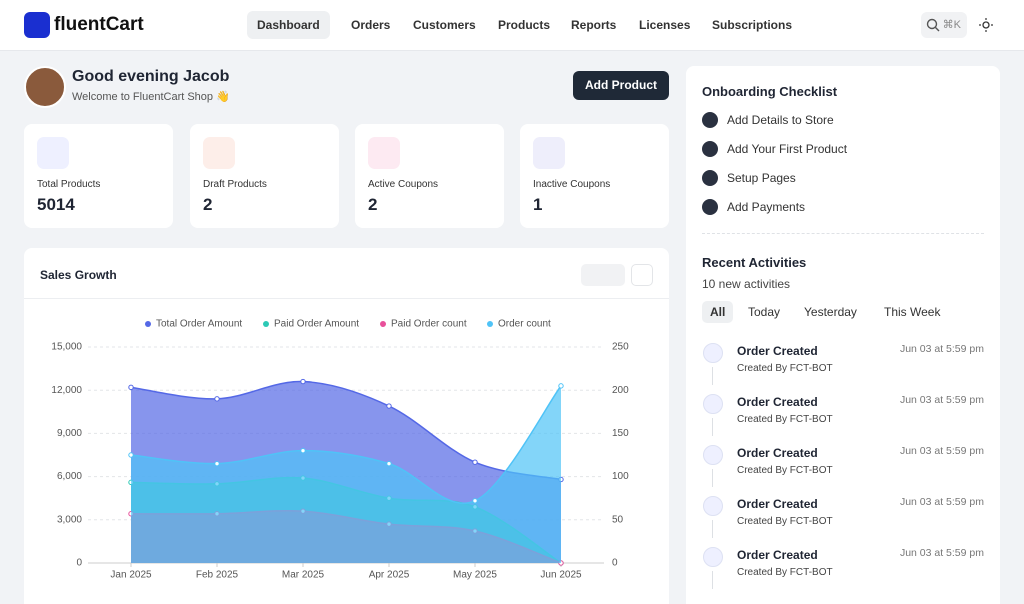  Describe the element at coordinates (217, 575) in the screenshot. I see `x-tick-label: Feb 2025` at that location.